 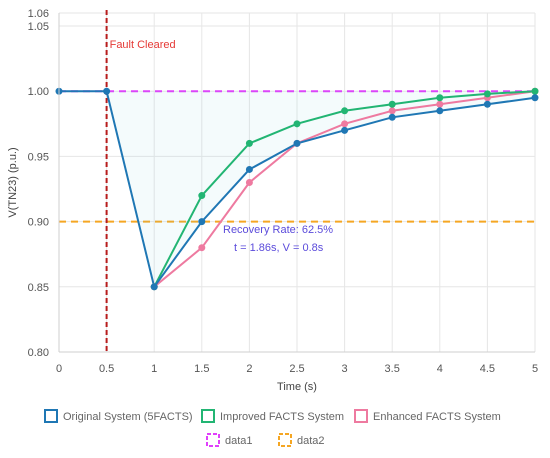 I want to click on x-tick-label: 3.5, so click(x=392, y=369).